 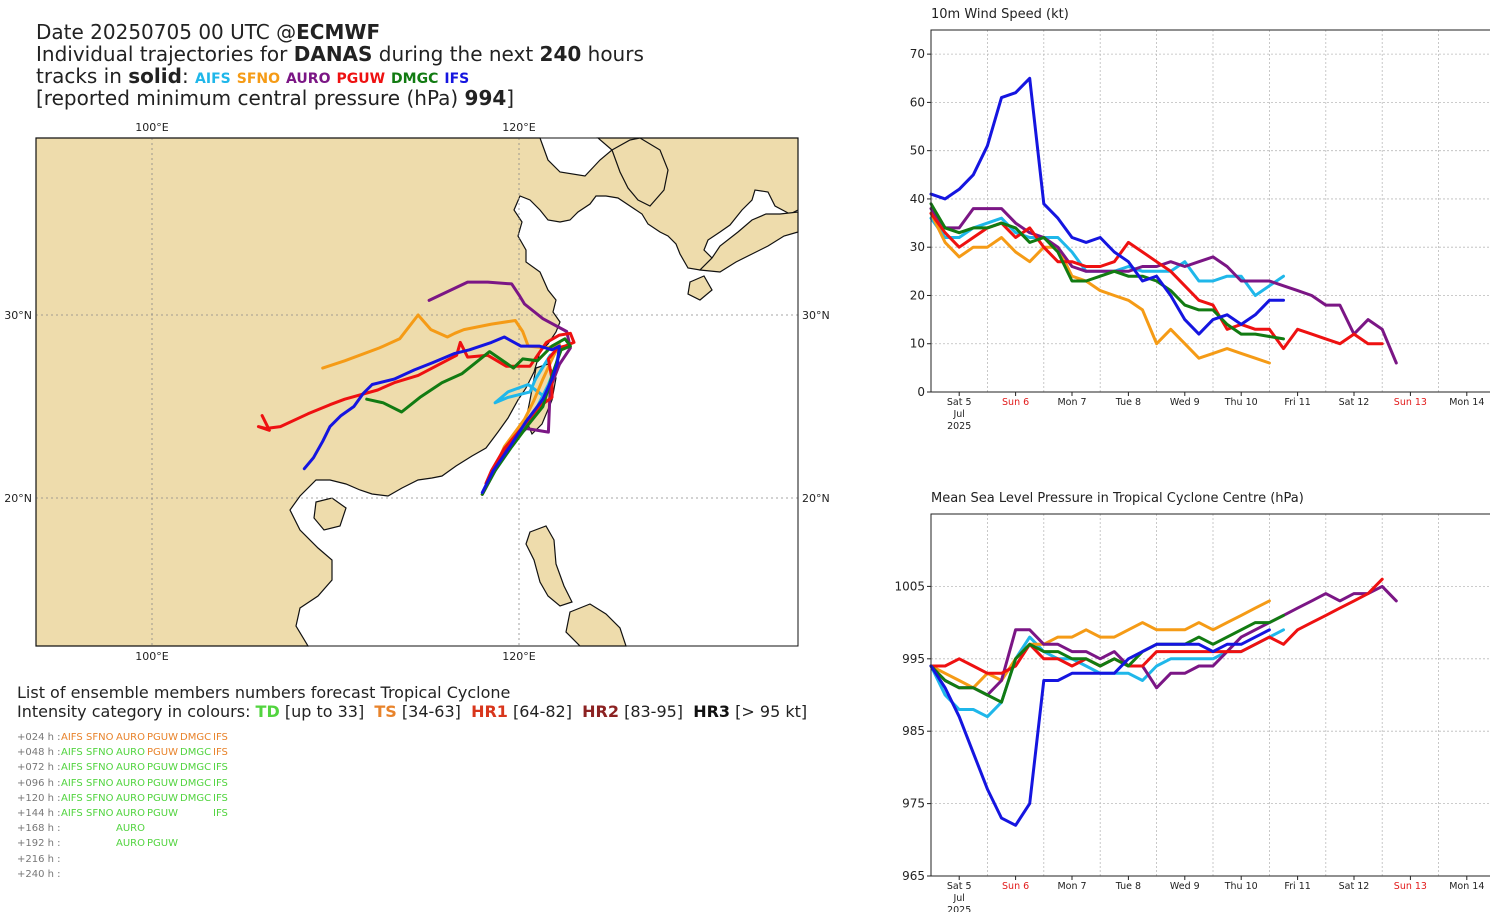 I want to click on chart-series, so click(x=1163, y=702).